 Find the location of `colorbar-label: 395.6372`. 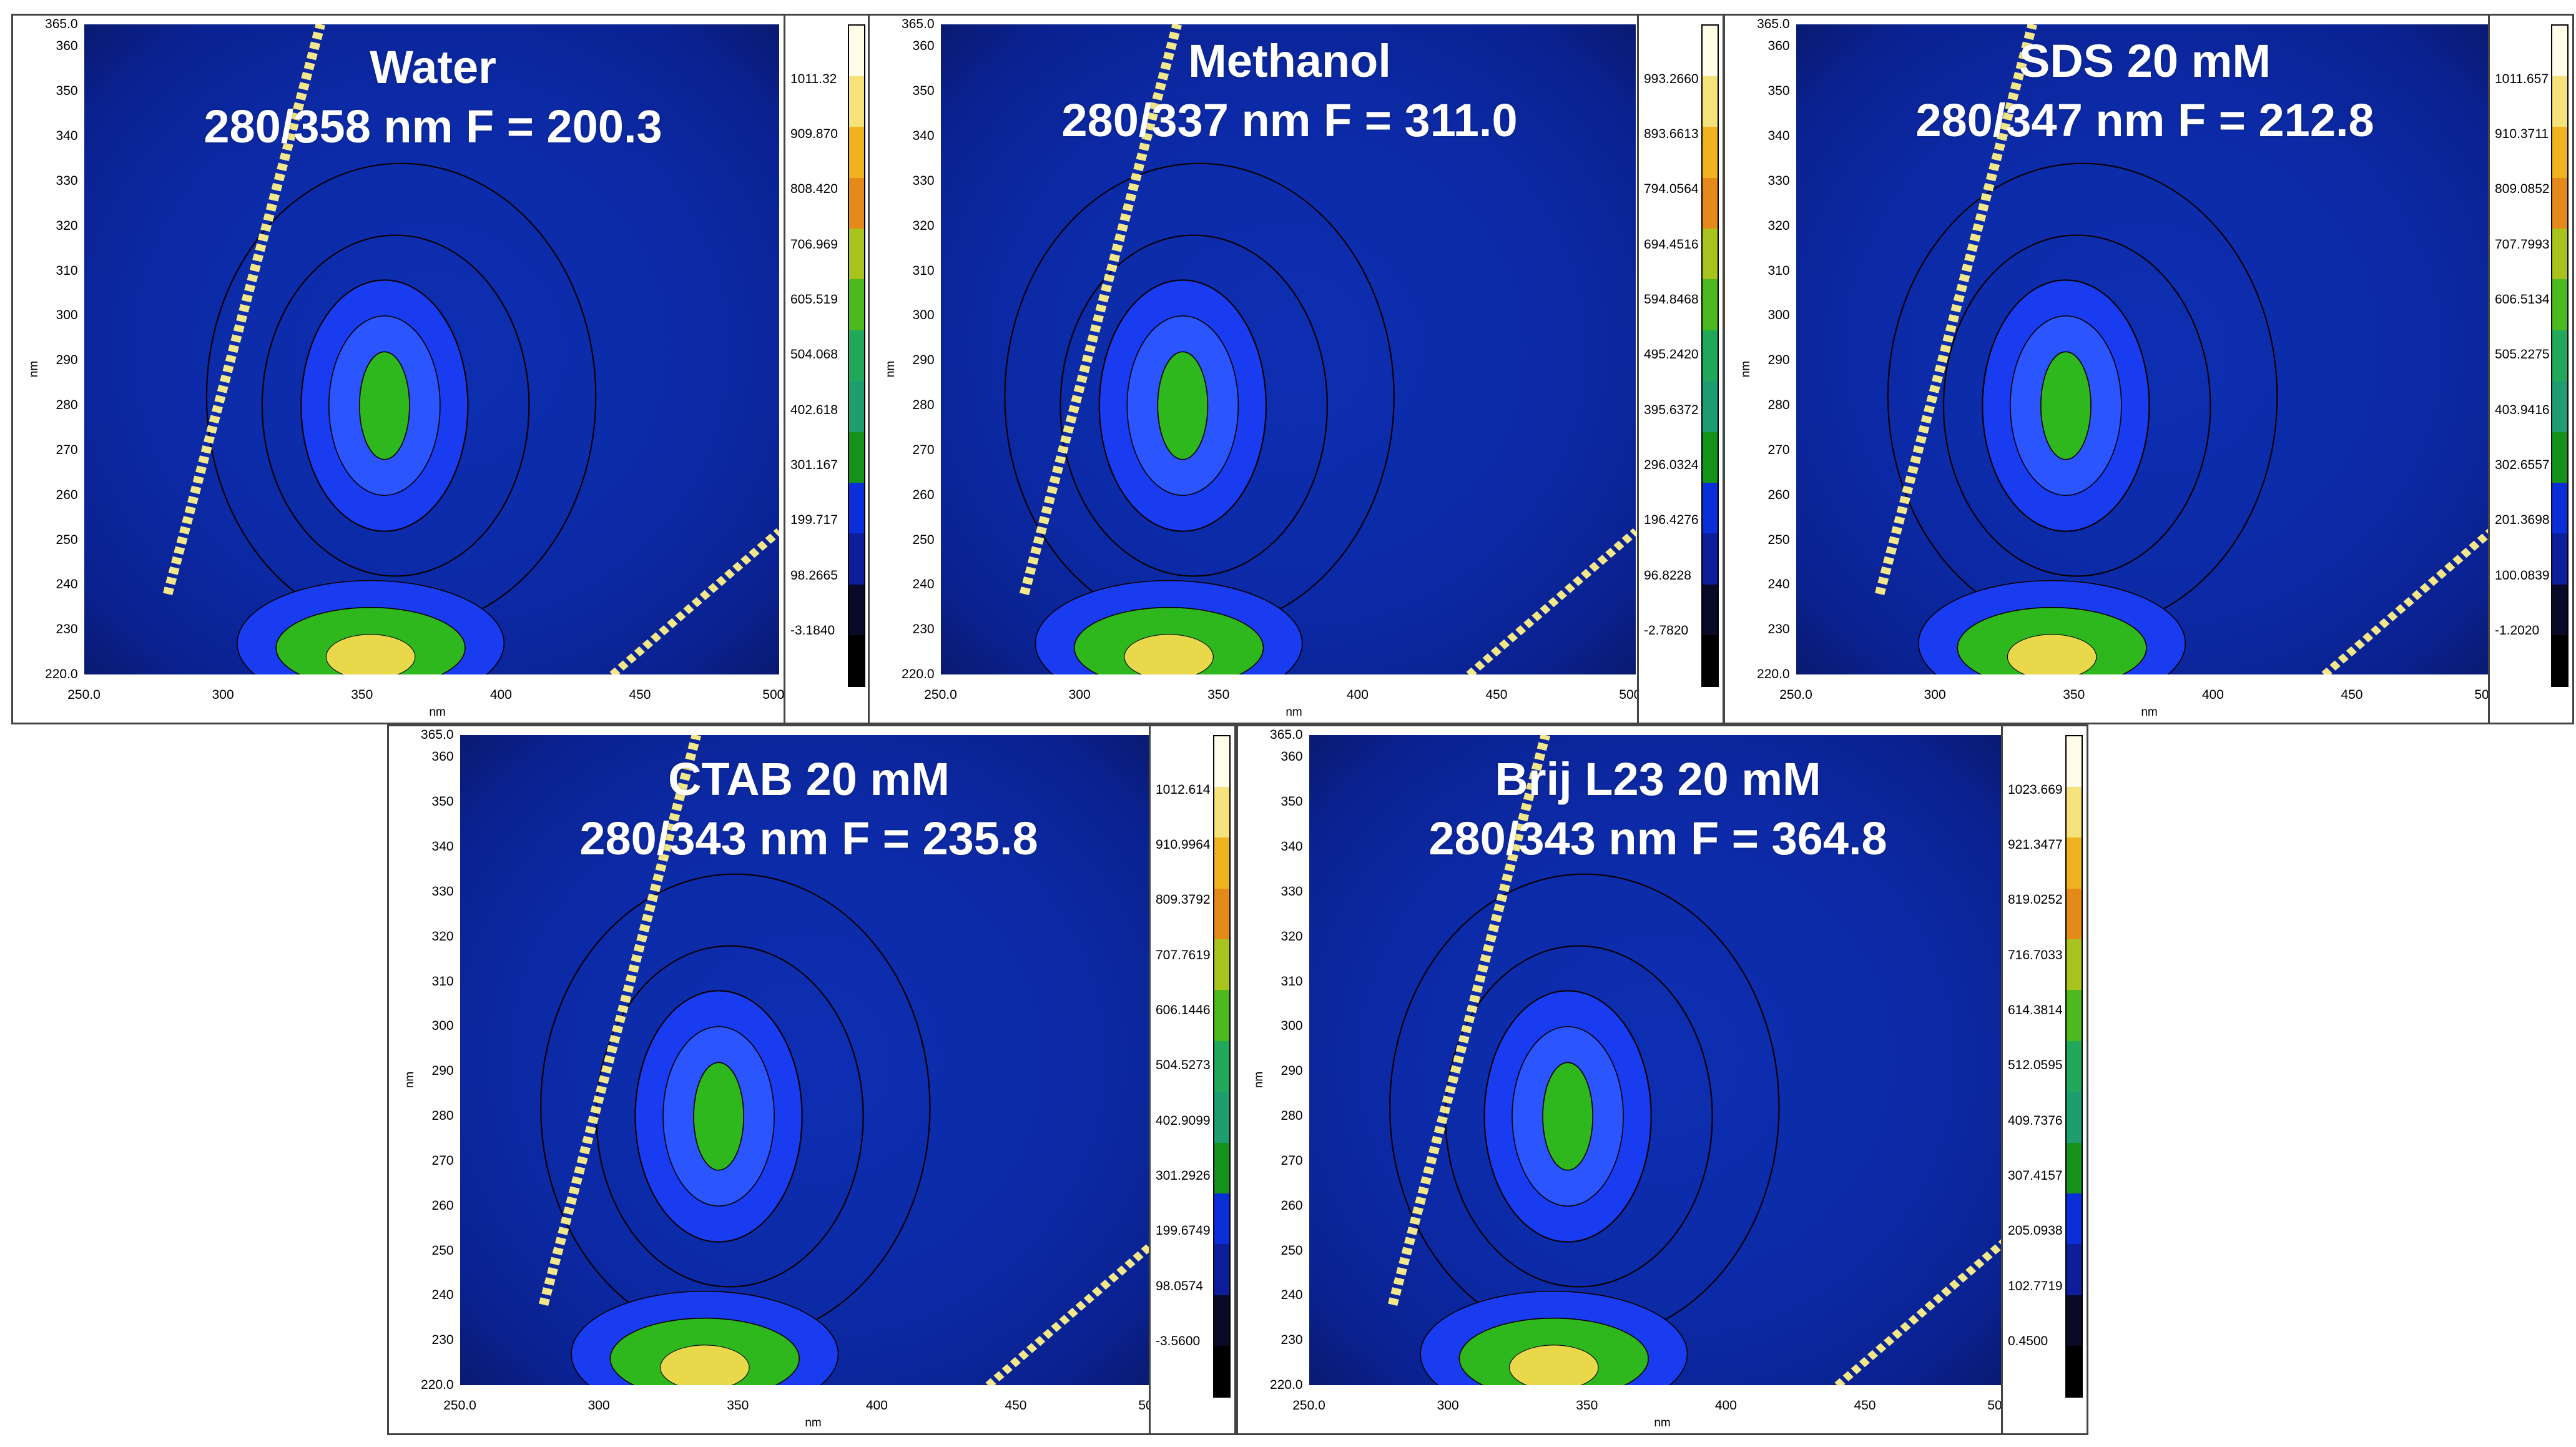

colorbar-label: 395.6372 is located at coordinates (1671, 409).